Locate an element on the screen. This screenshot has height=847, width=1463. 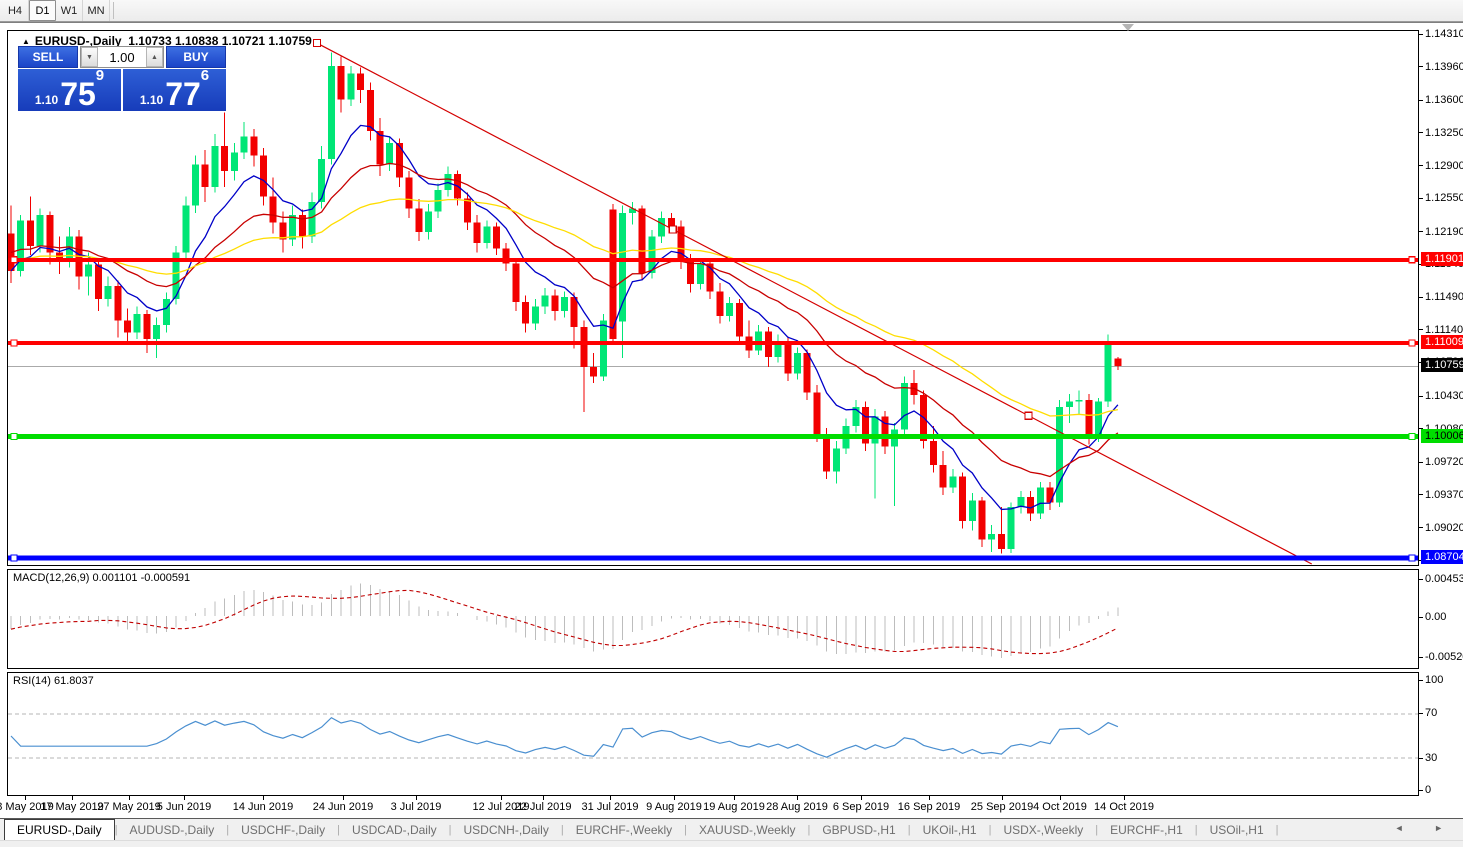
buy-button: BUY is located at coordinates (196, 57).